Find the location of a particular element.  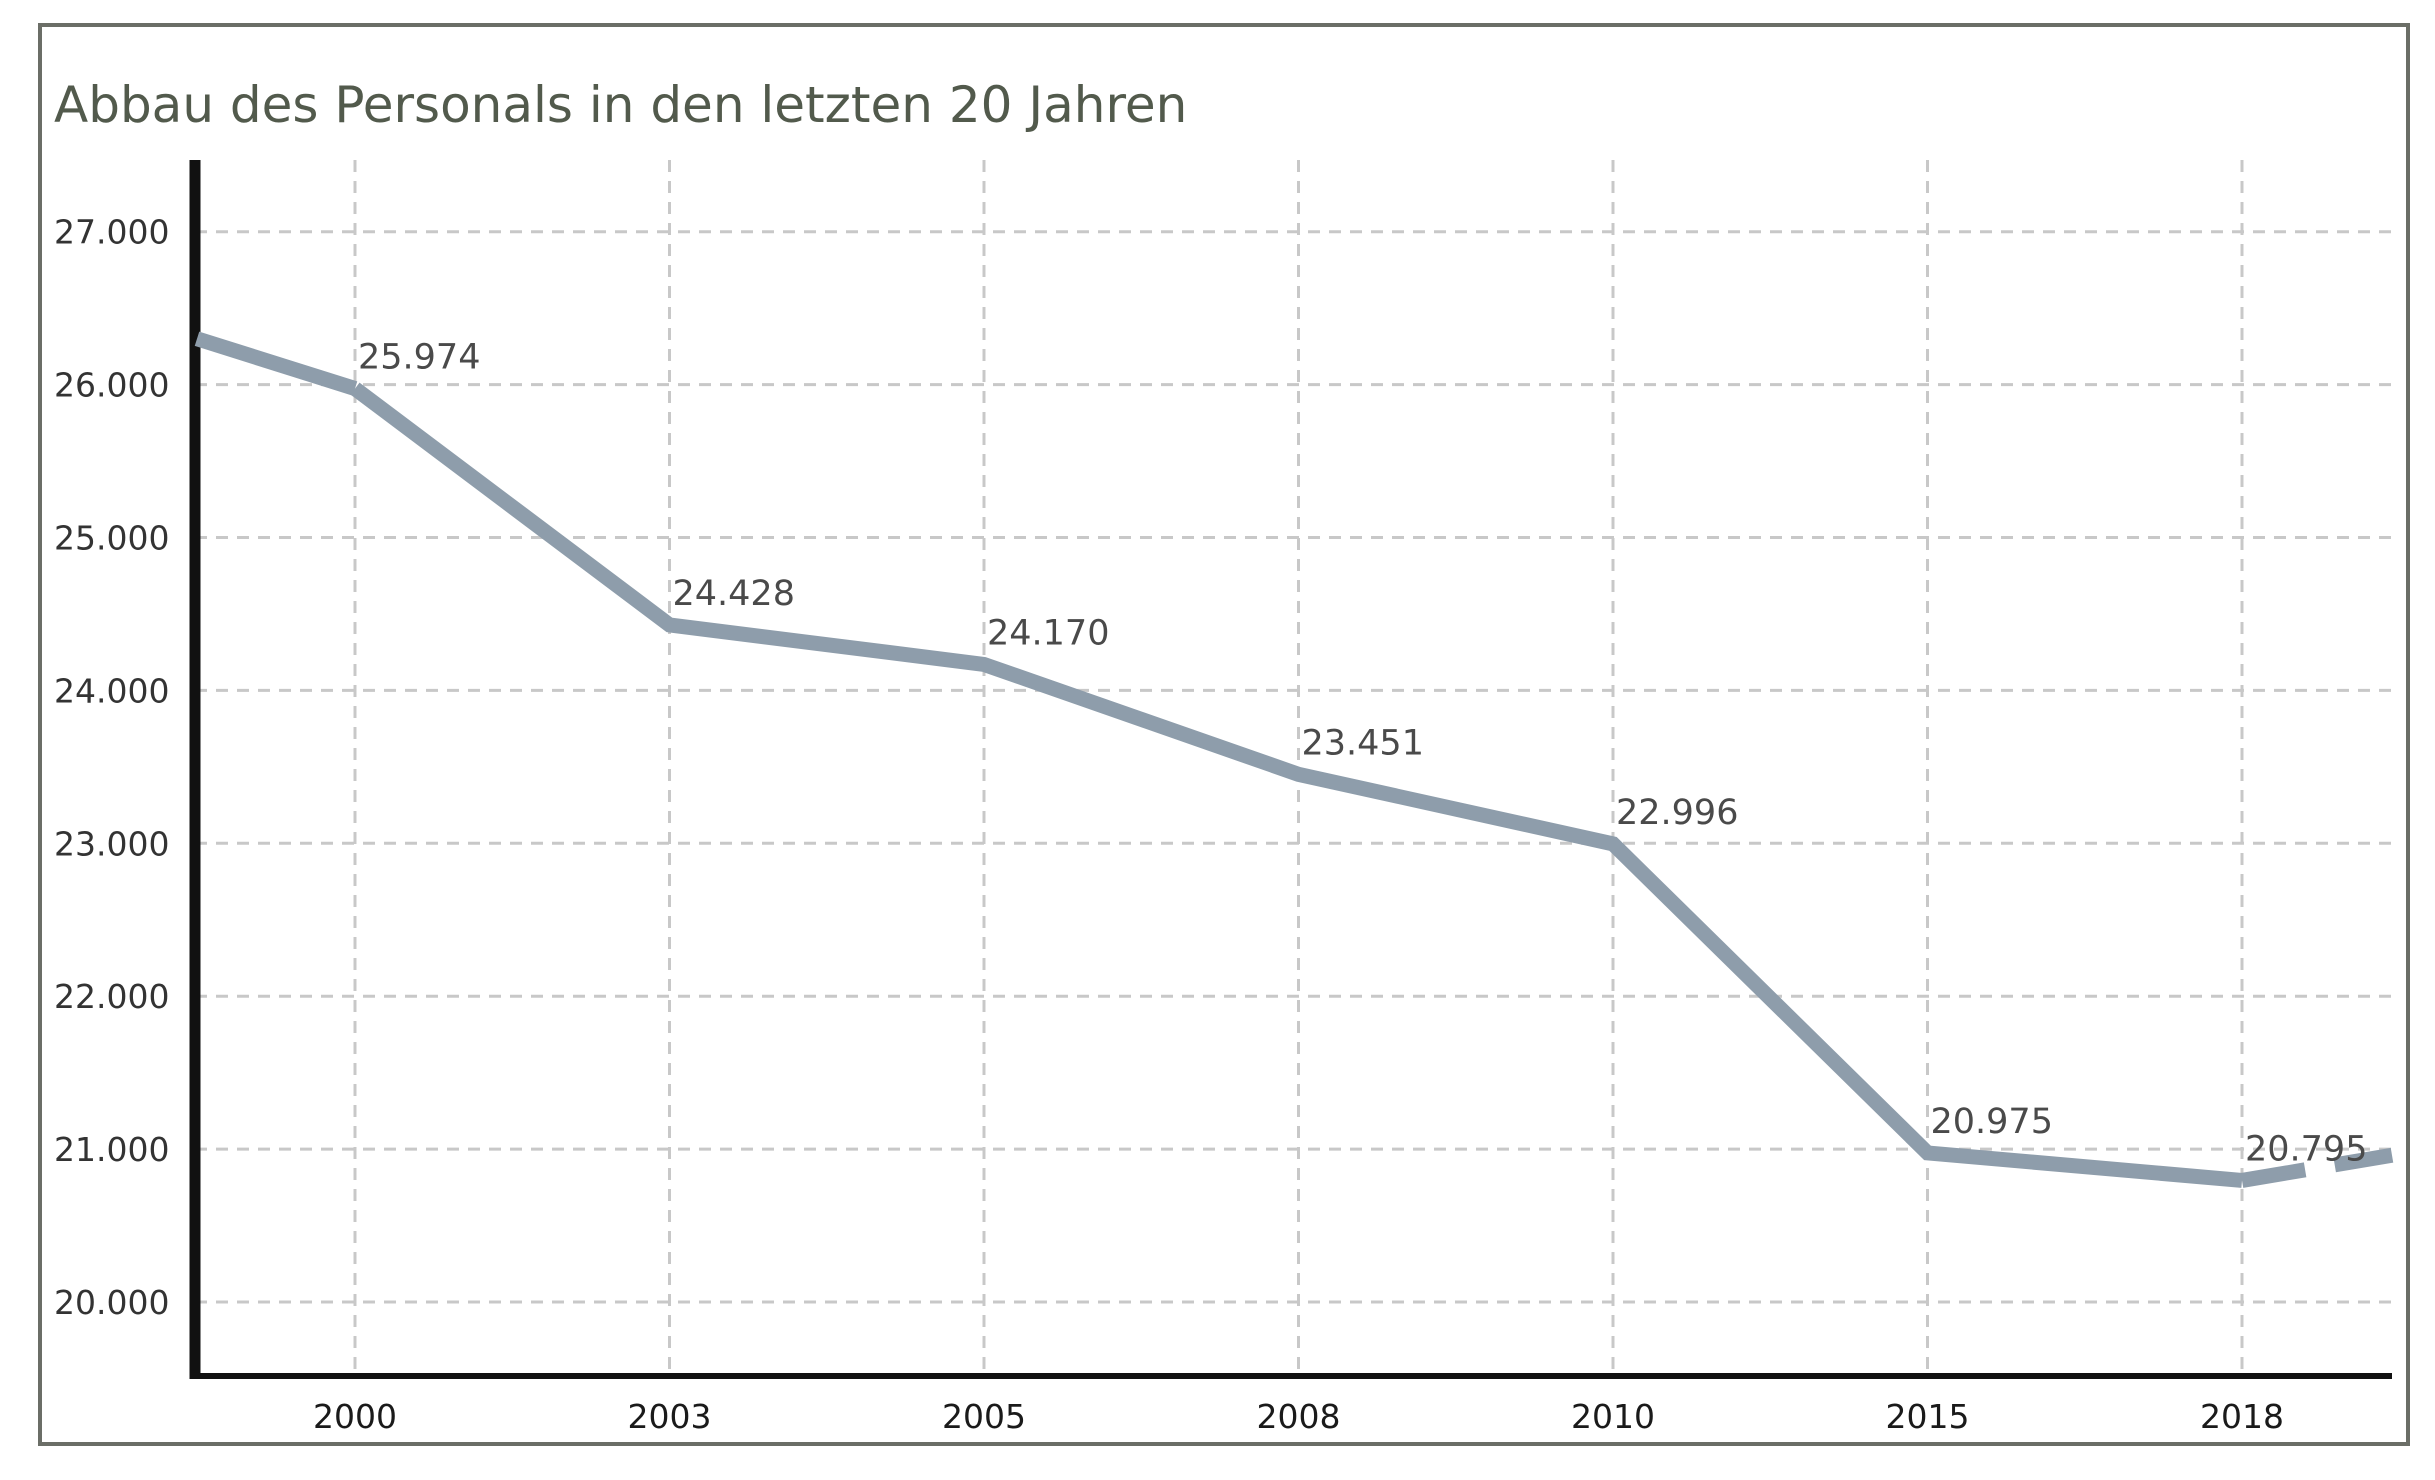

data-label: 22.996 is located at coordinates (1677, 813).